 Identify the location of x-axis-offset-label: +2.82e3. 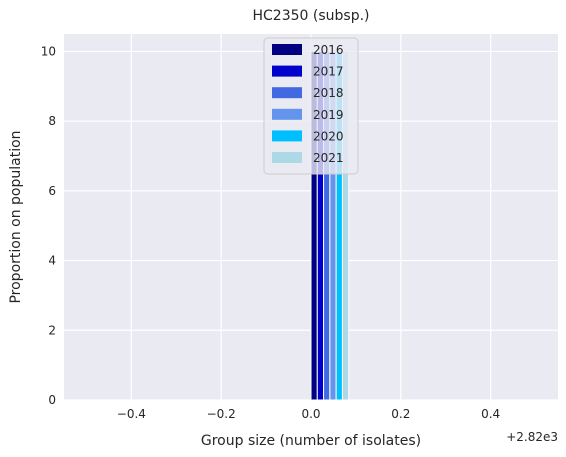
(532, 437).